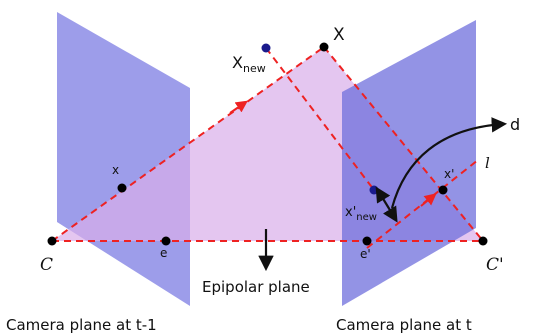 The width and height of the screenshot is (538, 336). What do you see at coordinates (495, 265) in the screenshot?
I see `label-C-prime: C'` at bounding box center [495, 265].